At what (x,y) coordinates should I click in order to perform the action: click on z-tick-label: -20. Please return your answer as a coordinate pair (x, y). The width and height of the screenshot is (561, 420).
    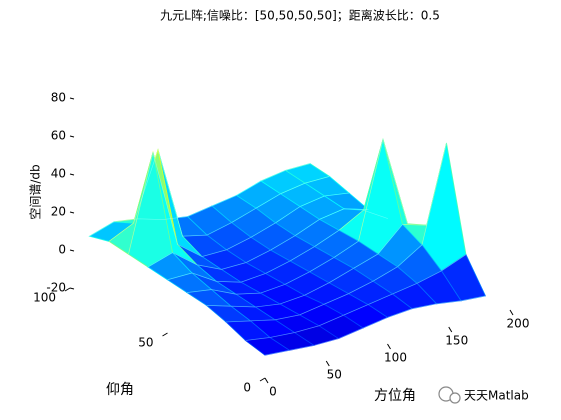
    Looking at the image, I should click on (56, 288).